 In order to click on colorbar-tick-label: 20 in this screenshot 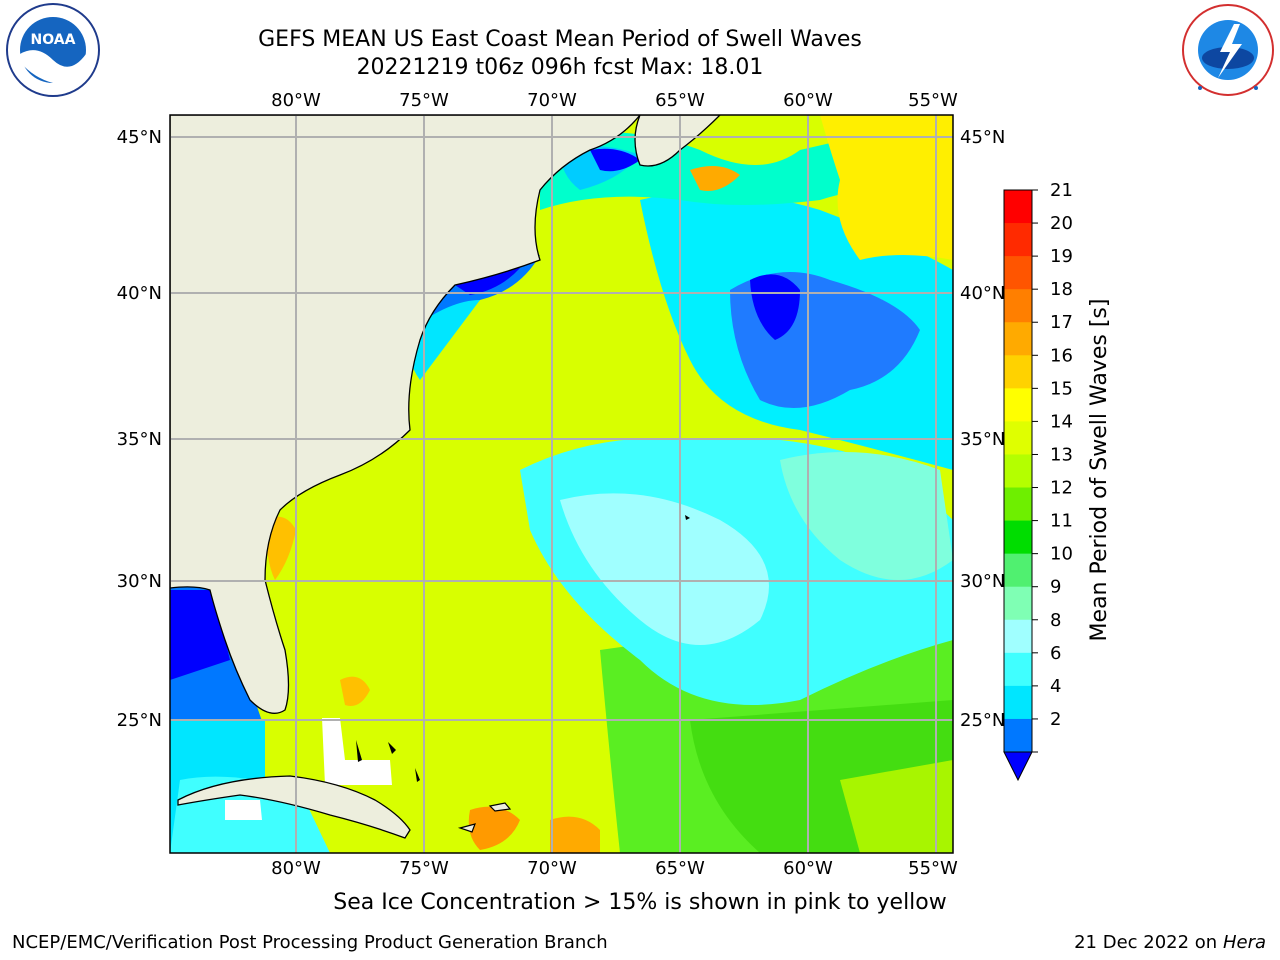, I will do `click(1061, 223)`.